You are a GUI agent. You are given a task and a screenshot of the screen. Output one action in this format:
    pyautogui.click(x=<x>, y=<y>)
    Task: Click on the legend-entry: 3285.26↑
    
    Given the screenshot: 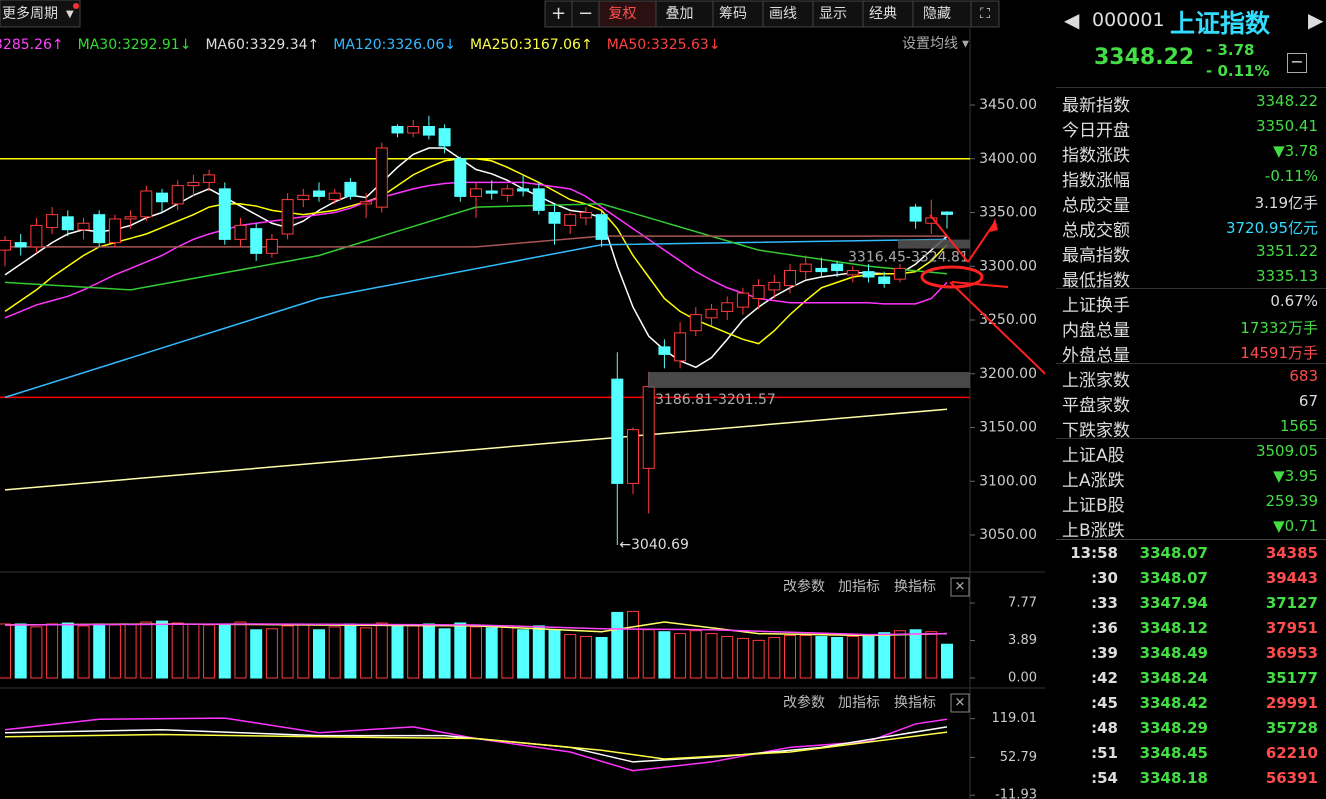 What is the action you would take?
    pyautogui.click(x=32, y=45)
    